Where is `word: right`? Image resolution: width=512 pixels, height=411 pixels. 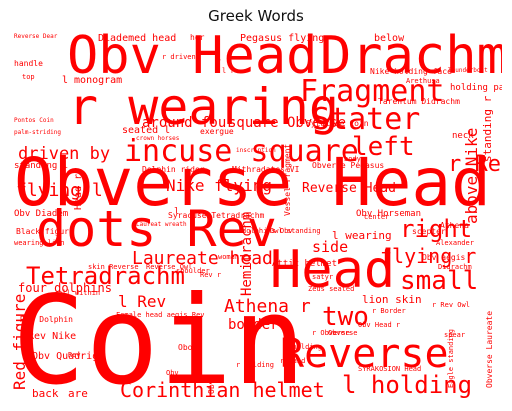
word: right is located at coordinates (436, 229).